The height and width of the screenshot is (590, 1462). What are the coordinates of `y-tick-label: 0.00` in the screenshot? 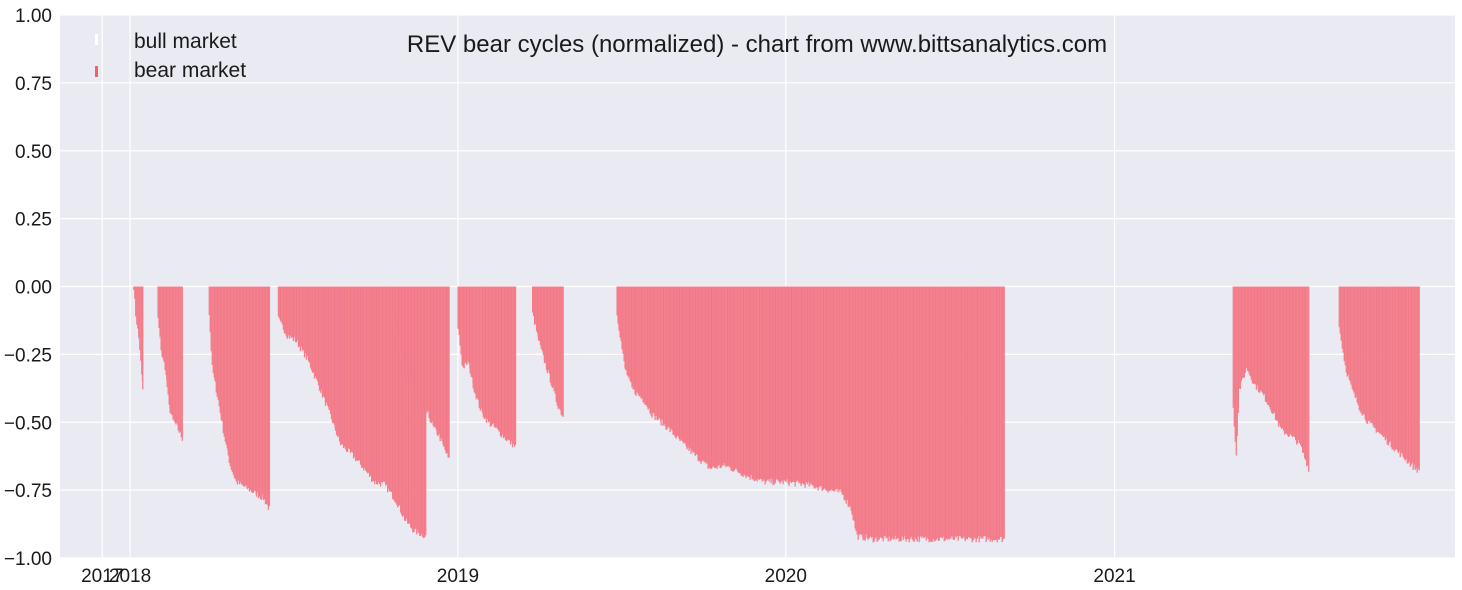 It's located at (33, 288).